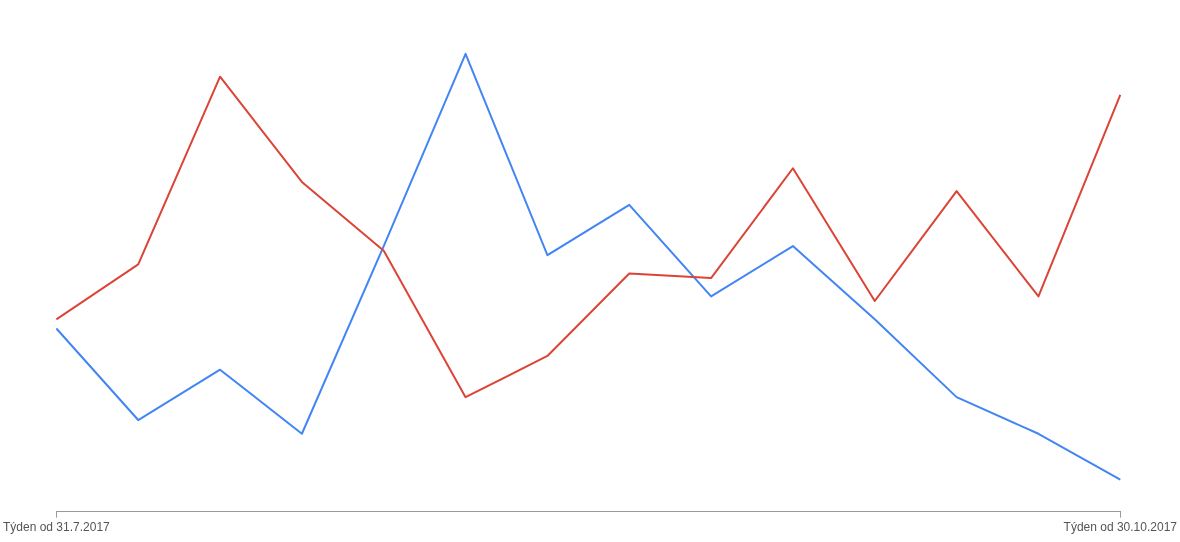 The width and height of the screenshot is (1180, 542). What do you see at coordinates (1120, 527) in the screenshot?
I see `x-tick-label: Týden od 30.10.2017` at bounding box center [1120, 527].